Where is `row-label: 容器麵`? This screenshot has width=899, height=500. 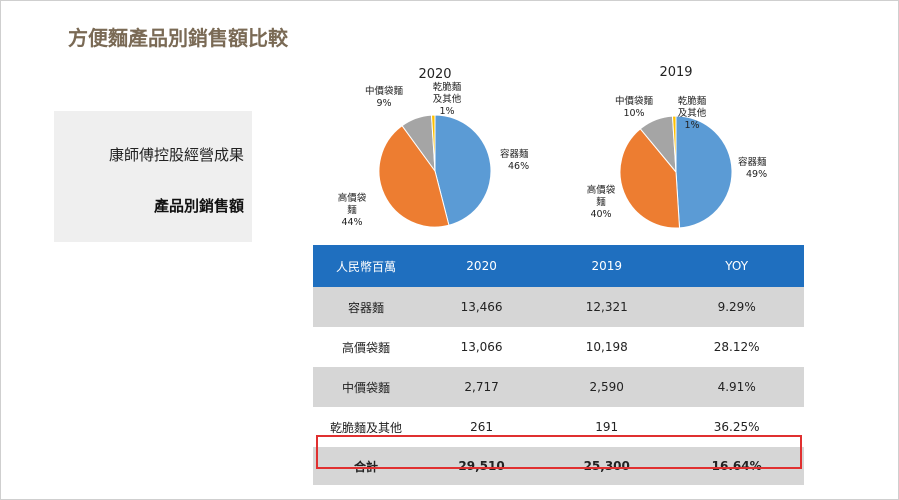
row-label: 容器麵 is located at coordinates (366, 307).